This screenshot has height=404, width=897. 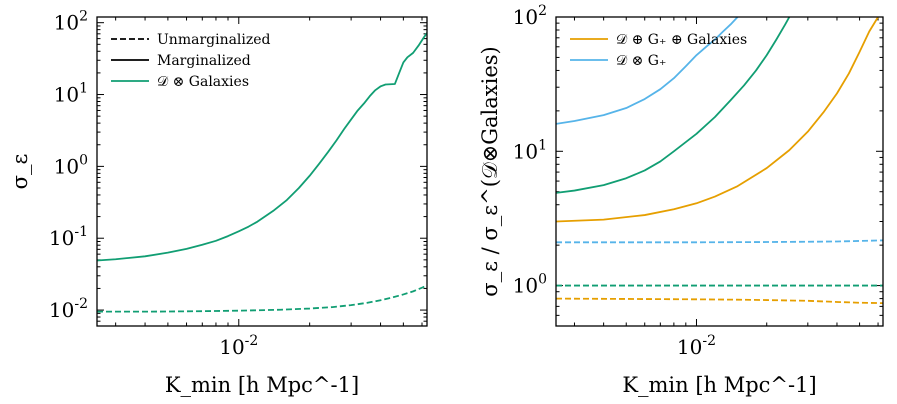 What do you see at coordinates (68, 309) in the screenshot?
I see `y-tick-label: 10⁻²` at bounding box center [68, 309].